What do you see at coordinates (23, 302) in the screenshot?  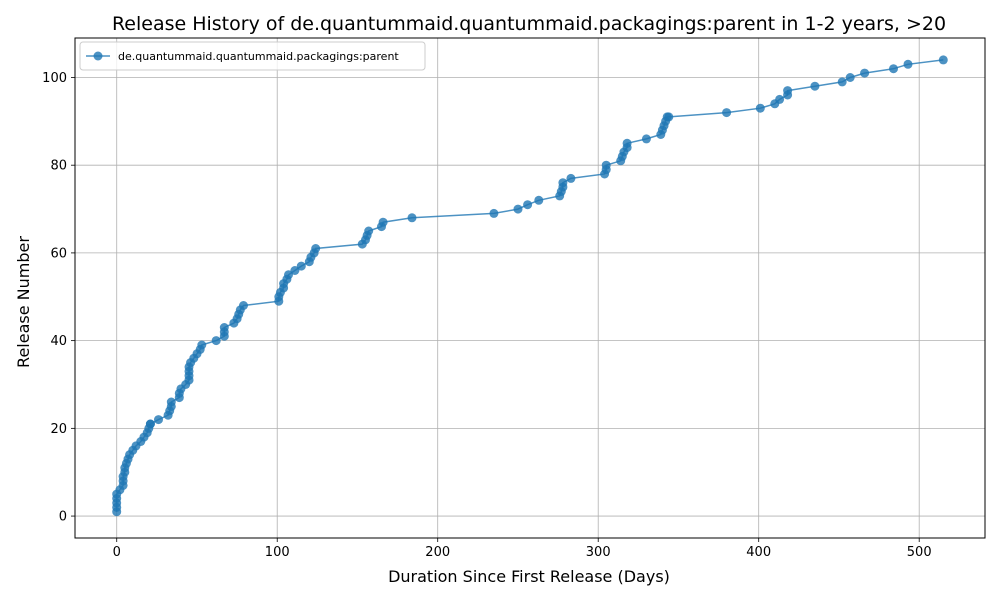 I see `y-axis-title: Release Number` at bounding box center [23, 302].